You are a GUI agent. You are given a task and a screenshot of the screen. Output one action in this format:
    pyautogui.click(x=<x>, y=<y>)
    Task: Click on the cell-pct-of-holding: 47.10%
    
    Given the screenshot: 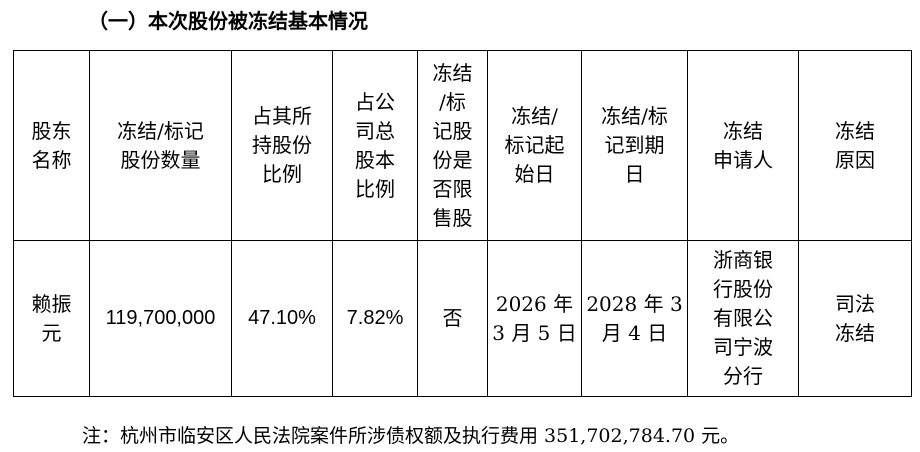 What is the action you would take?
    pyautogui.click(x=282, y=318)
    